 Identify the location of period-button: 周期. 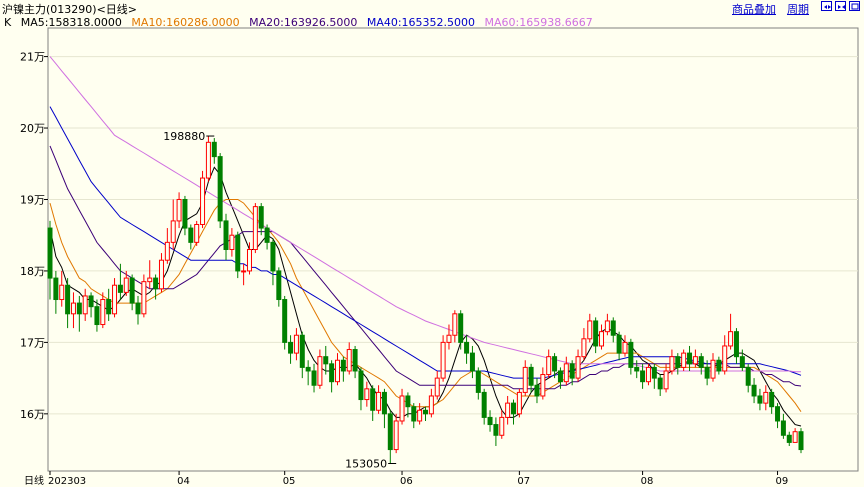
(798, 9).